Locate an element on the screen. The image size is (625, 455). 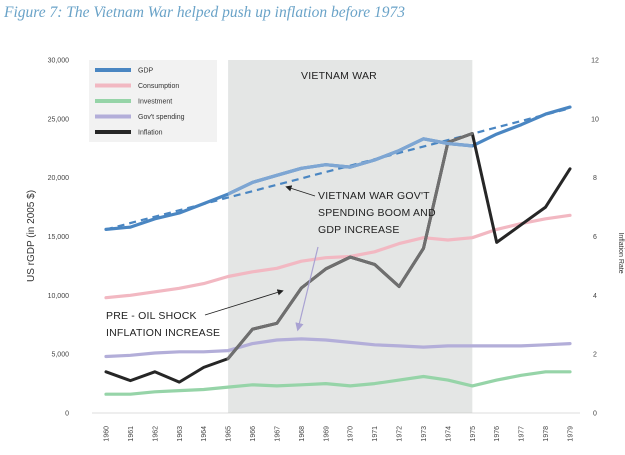
y-tick-label: 10,000 is located at coordinates (59, 296).